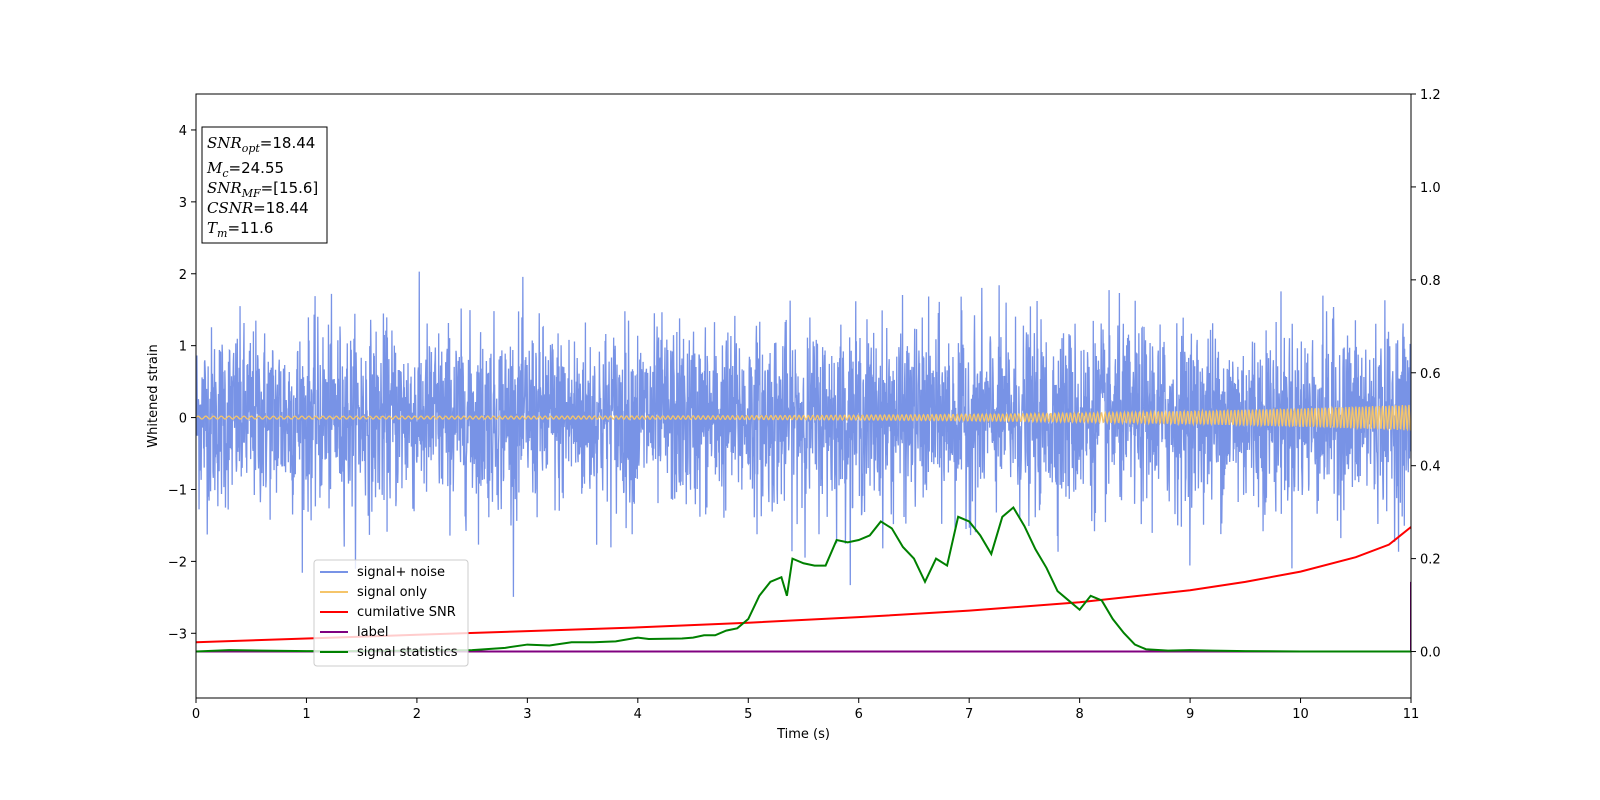 This screenshot has width=1600, height=800. What do you see at coordinates (1430, 560) in the screenshot?
I see `y2-tick-label: 0.2` at bounding box center [1430, 560].